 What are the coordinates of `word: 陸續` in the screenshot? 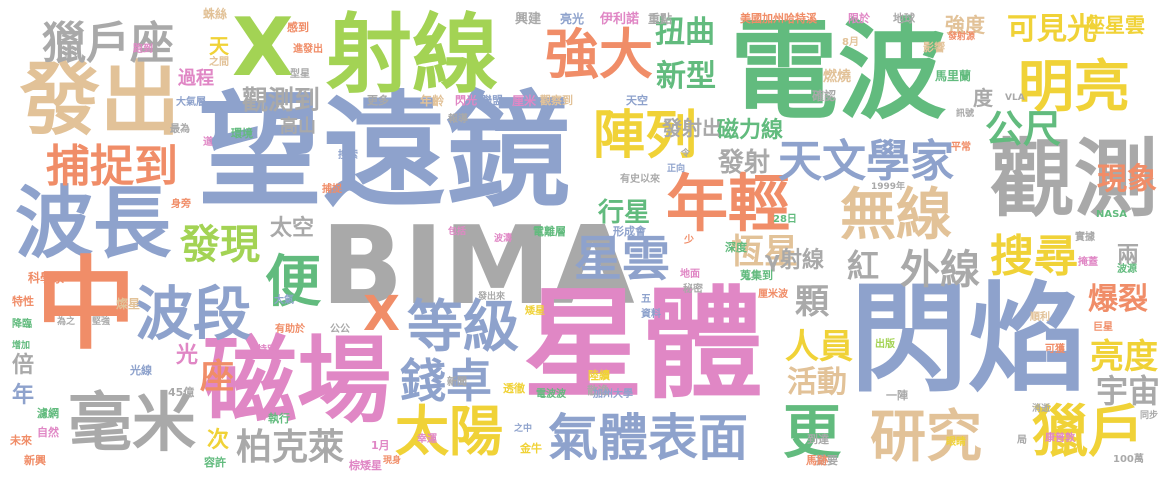 It's located at (599, 375).